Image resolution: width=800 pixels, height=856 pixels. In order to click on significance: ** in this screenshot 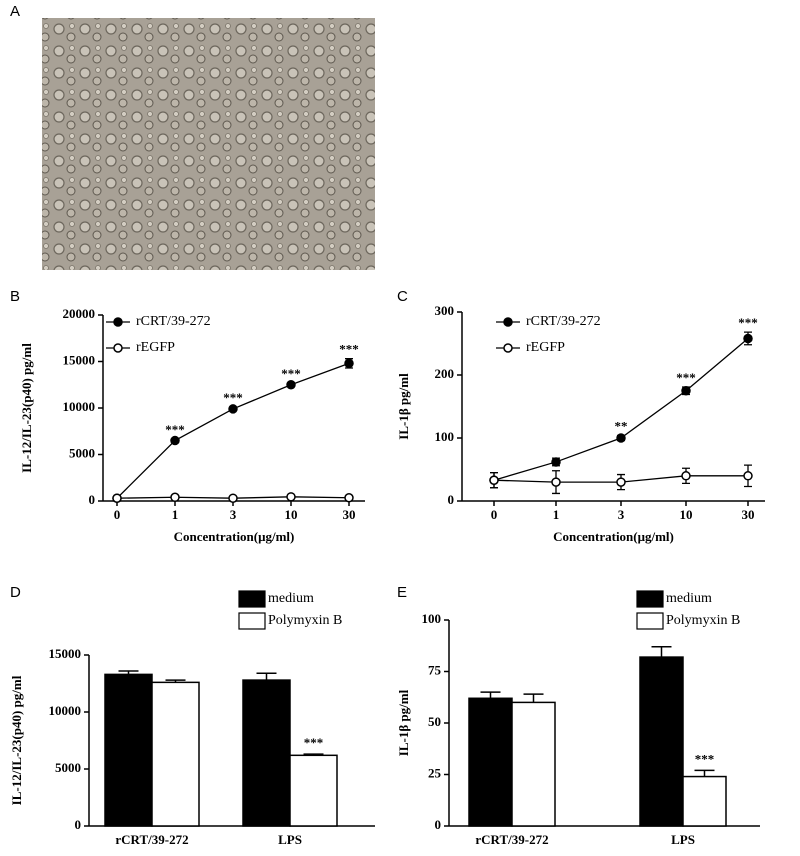, I will do `click(621, 425)`.